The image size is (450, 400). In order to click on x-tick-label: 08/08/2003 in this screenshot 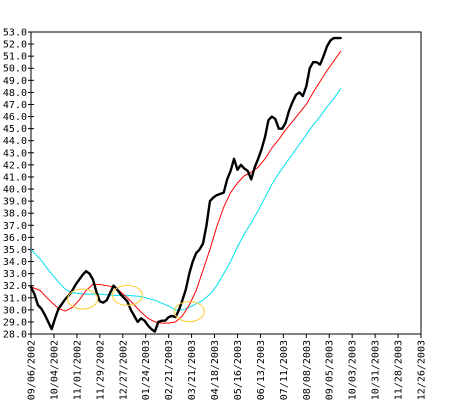, I will do `click(307, 370)`.